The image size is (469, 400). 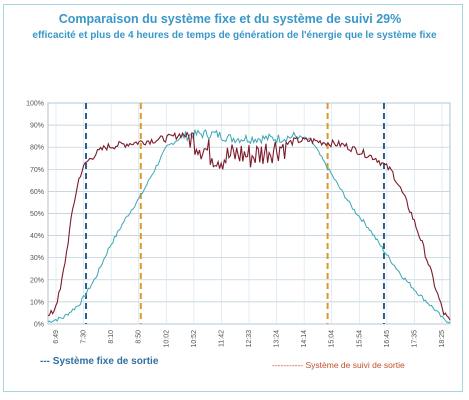 What do you see at coordinates (442, 339) in the screenshot?
I see `x-tick-label: 18:25` at bounding box center [442, 339].